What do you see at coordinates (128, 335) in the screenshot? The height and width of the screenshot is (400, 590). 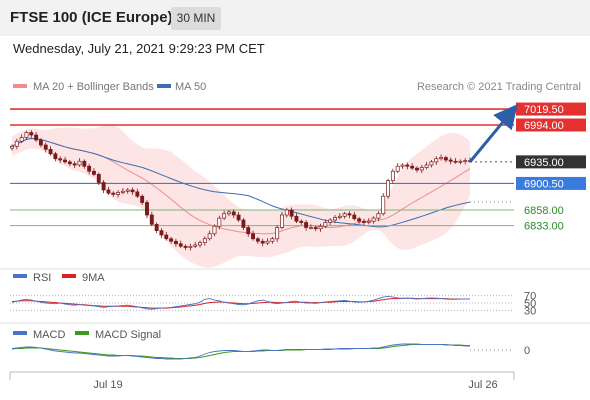 I see `macd-signal-legend-label: MACD Signal` at bounding box center [128, 335].